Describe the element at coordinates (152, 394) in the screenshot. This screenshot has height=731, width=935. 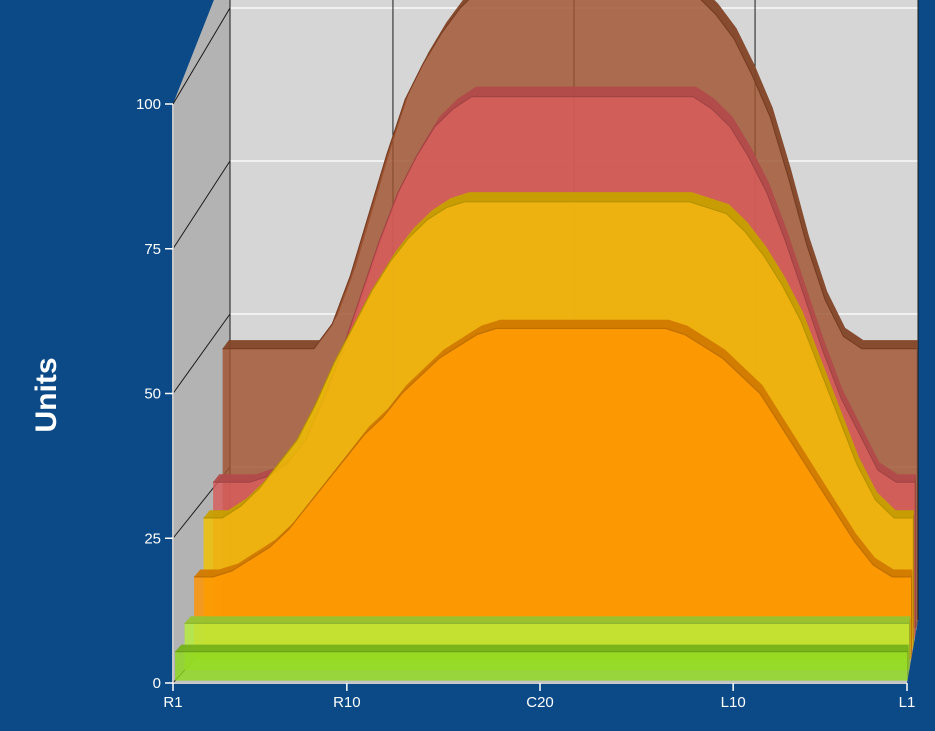
I see `y-tick-label: 50` at that location.